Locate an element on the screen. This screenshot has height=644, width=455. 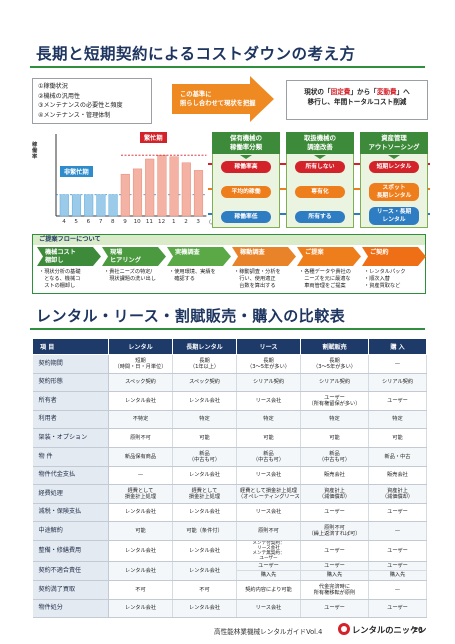
table-subcell: メンテ無契約： is located at coordinates (268, 553).